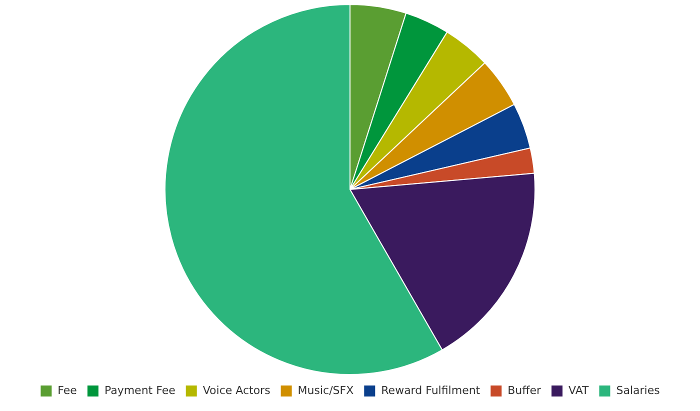 The width and height of the screenshot is (700, 411). What do you see at coordinates (638, 390) in the screenshot?
I see `legend-label: Salaries` at bounding box center [638, 390].